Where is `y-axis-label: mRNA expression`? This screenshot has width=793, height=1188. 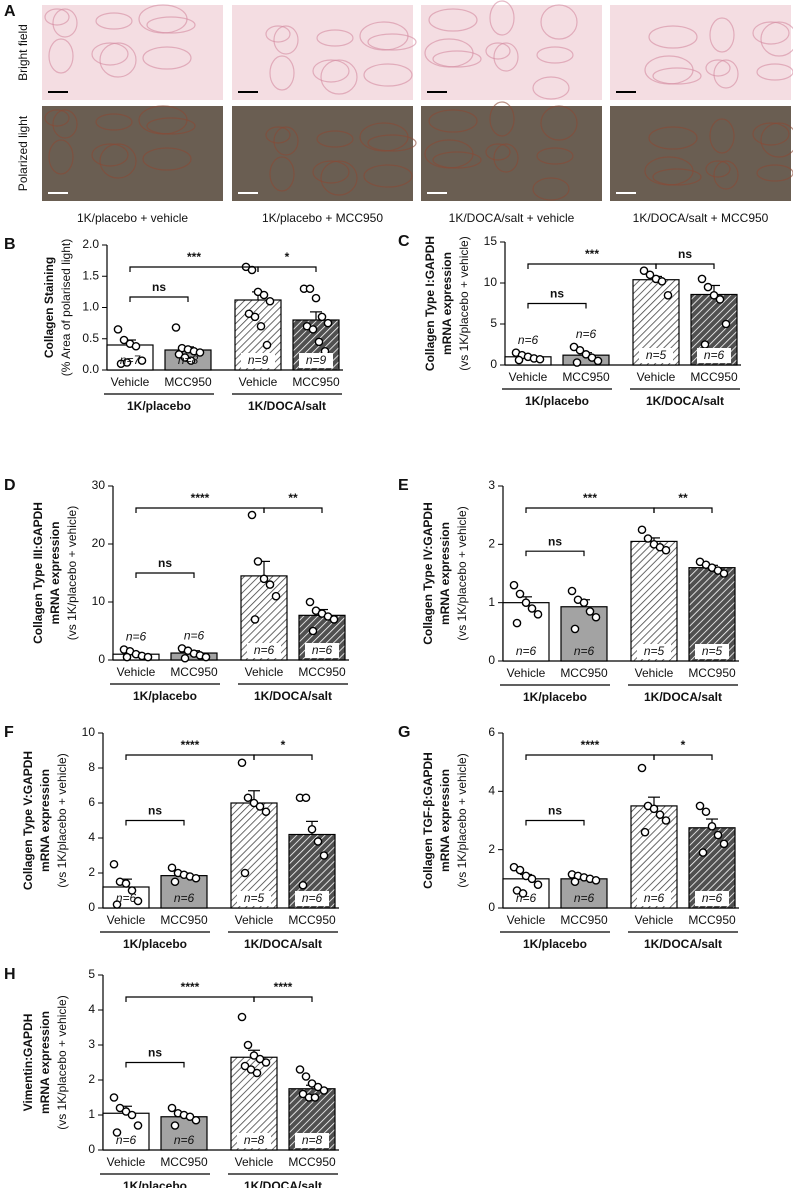
y-axis-label: mRNA expression is located at coordinates (45, 820).